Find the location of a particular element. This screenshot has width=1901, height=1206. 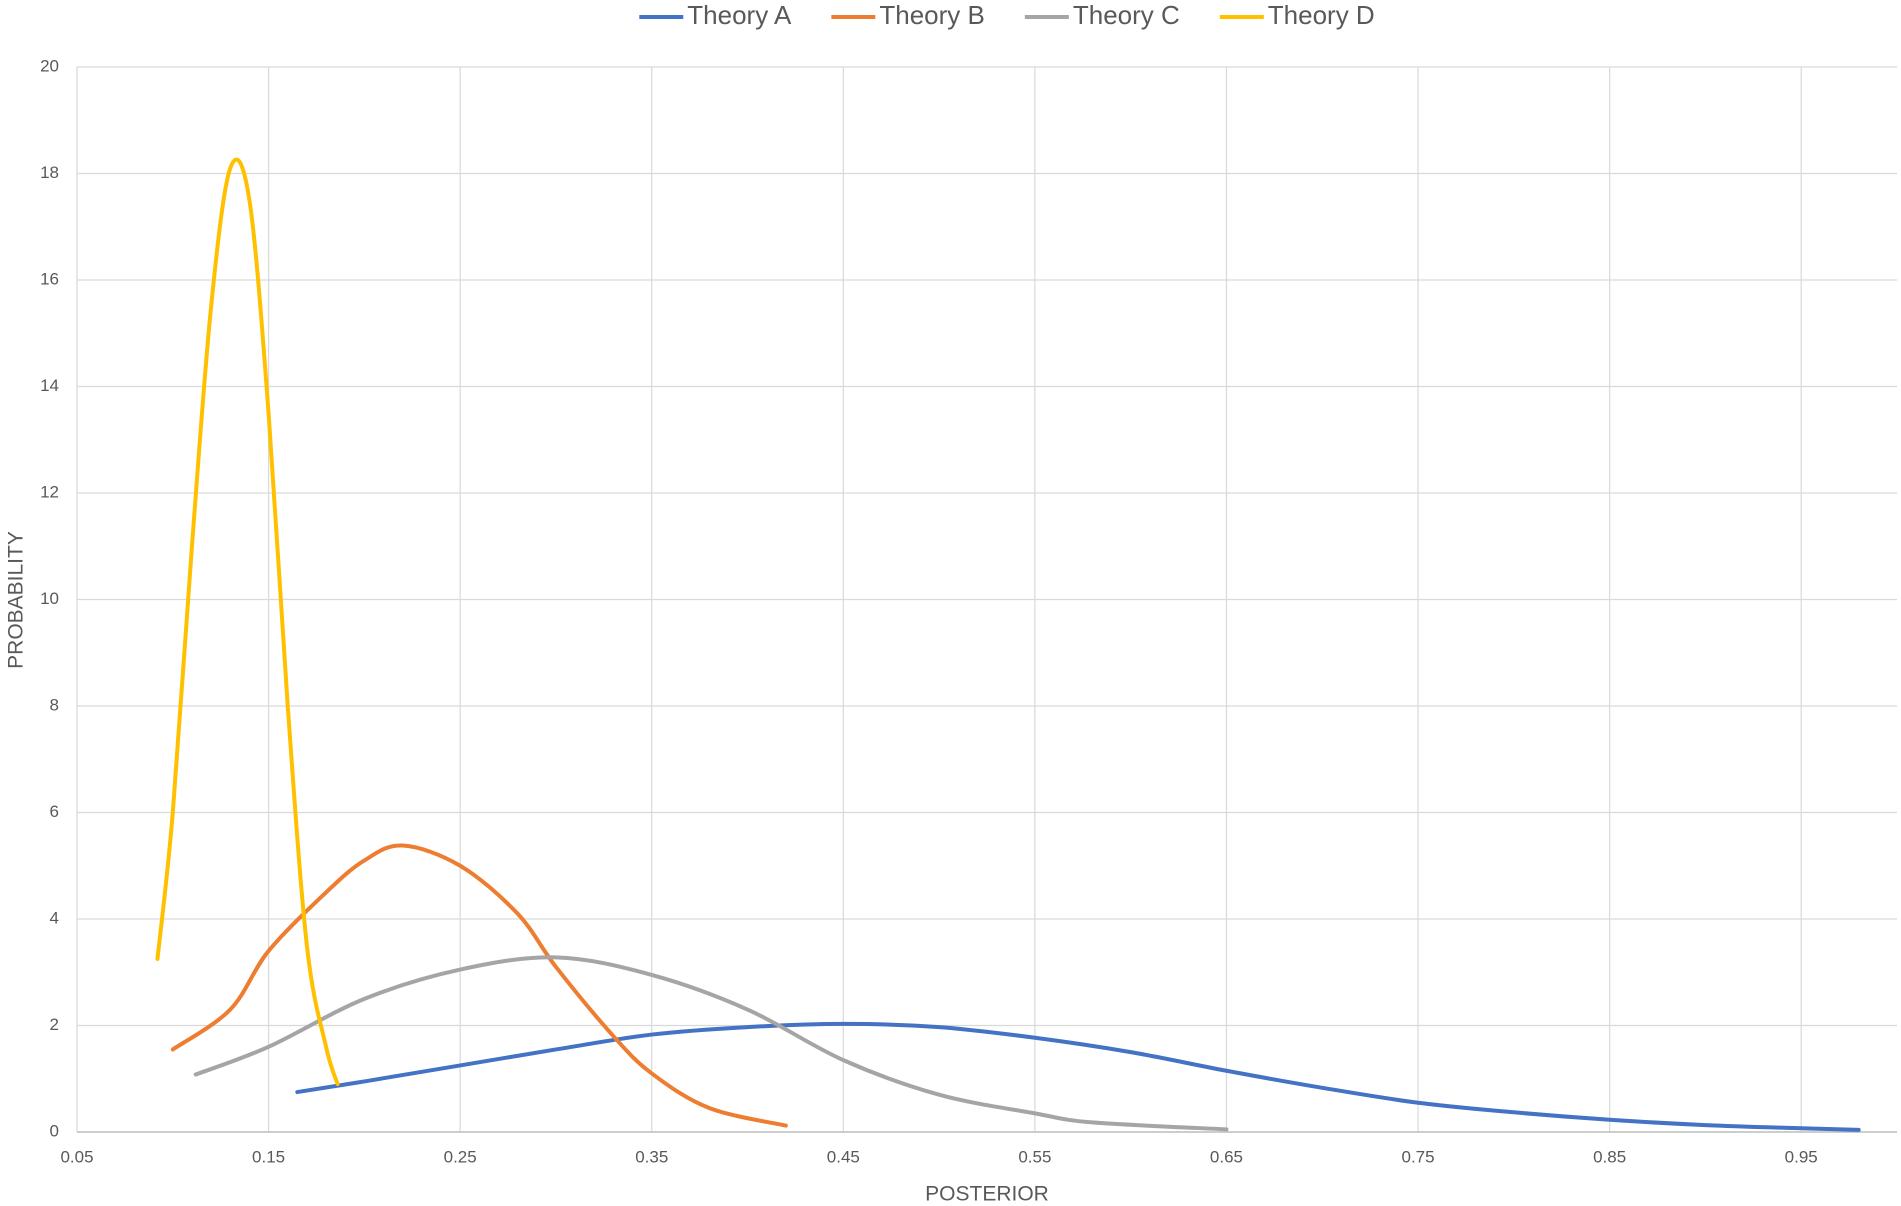

y-tick-label: 8 is located at coordinates (54, 704).